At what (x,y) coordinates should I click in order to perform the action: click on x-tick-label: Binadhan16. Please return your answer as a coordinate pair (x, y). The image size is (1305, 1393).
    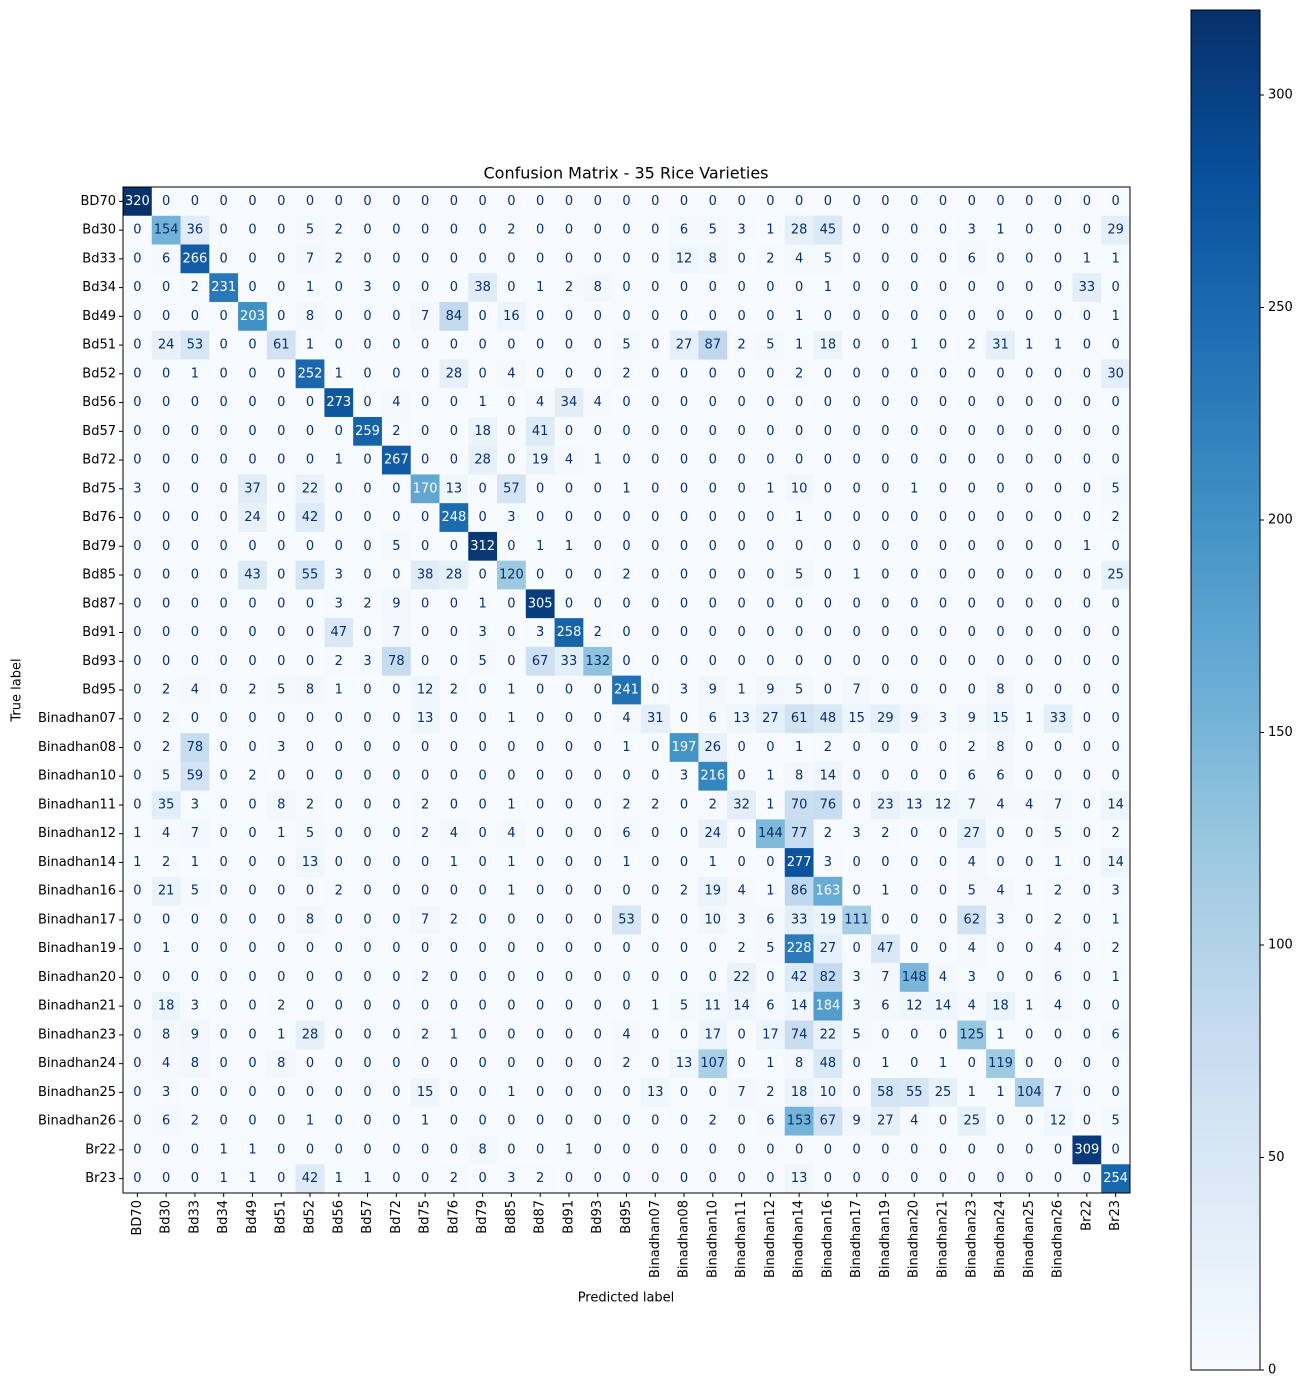
    Looking at the image, I should click on (827, 1239).